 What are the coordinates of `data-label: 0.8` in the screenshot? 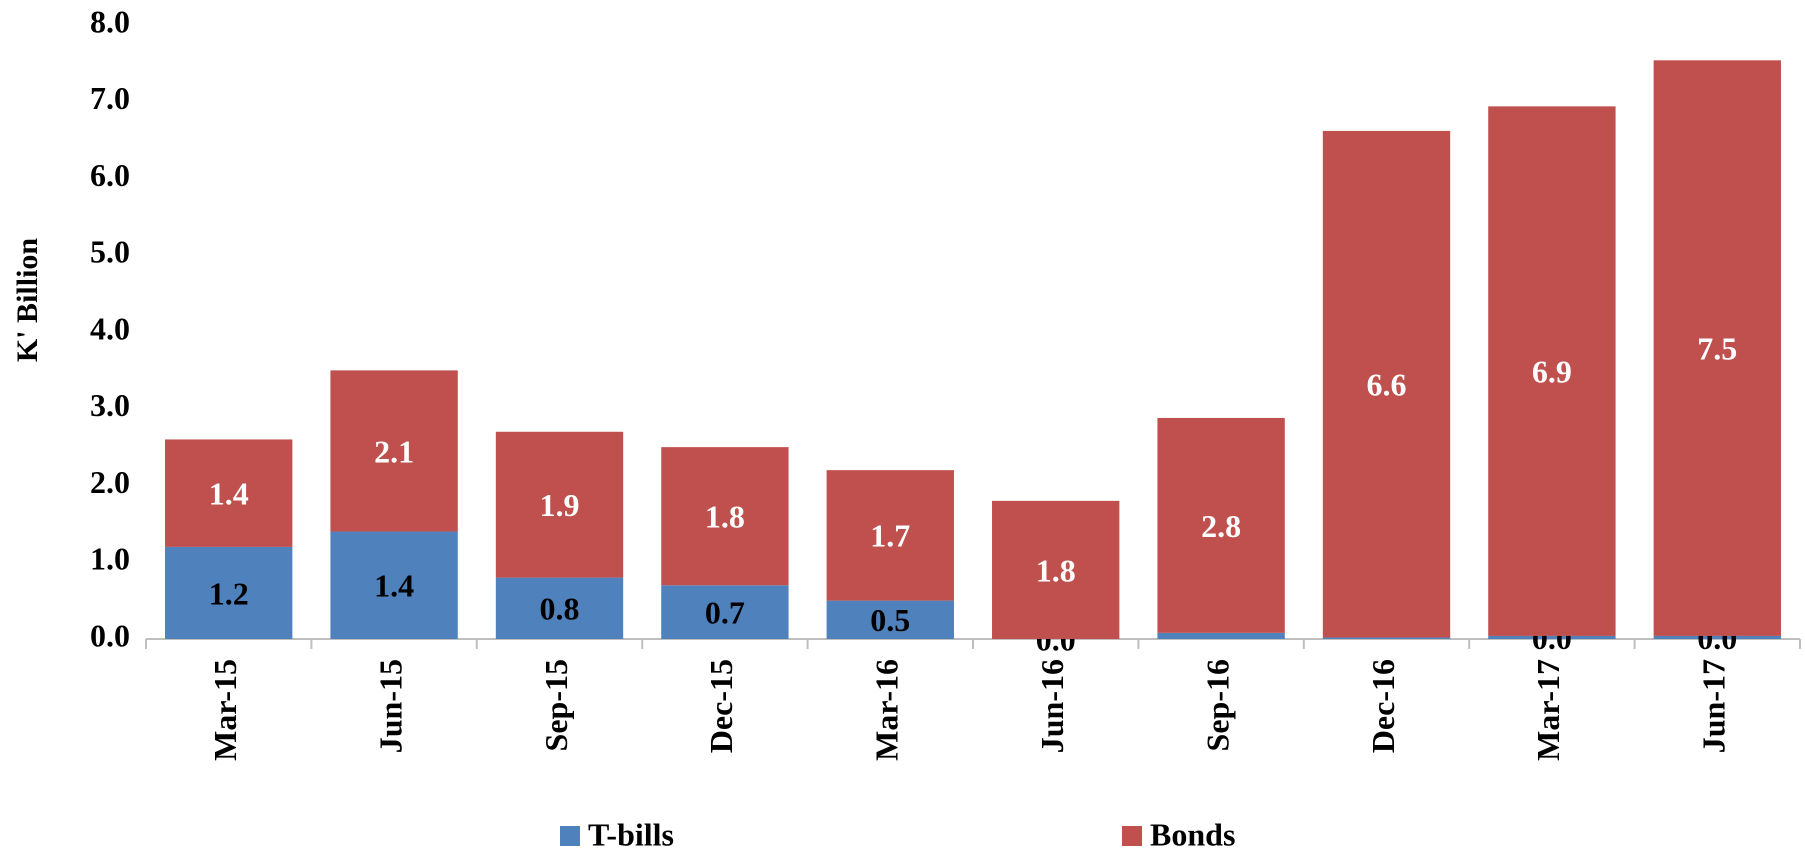 It's located at (560, 609).